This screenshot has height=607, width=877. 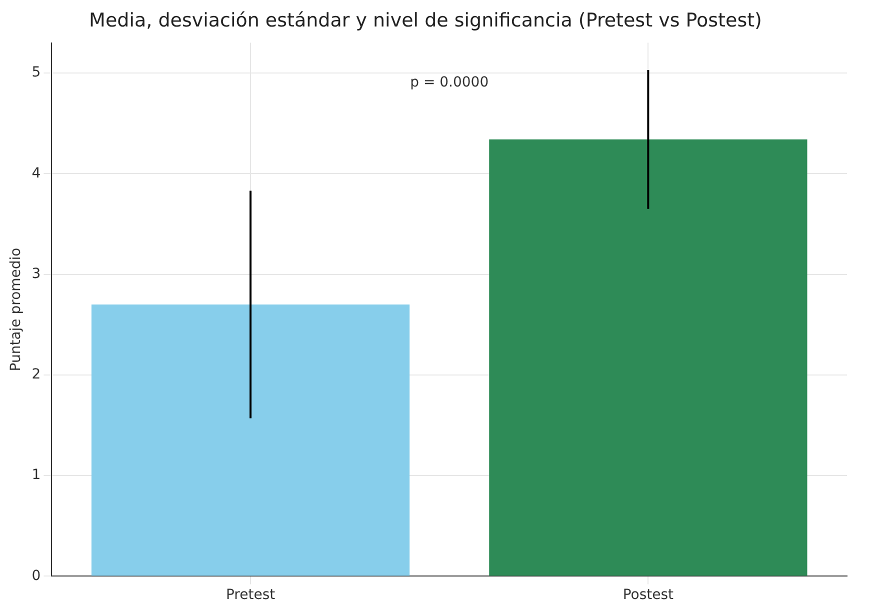 I want to click on y-tick-label: 5, so click(x=36, y=72).